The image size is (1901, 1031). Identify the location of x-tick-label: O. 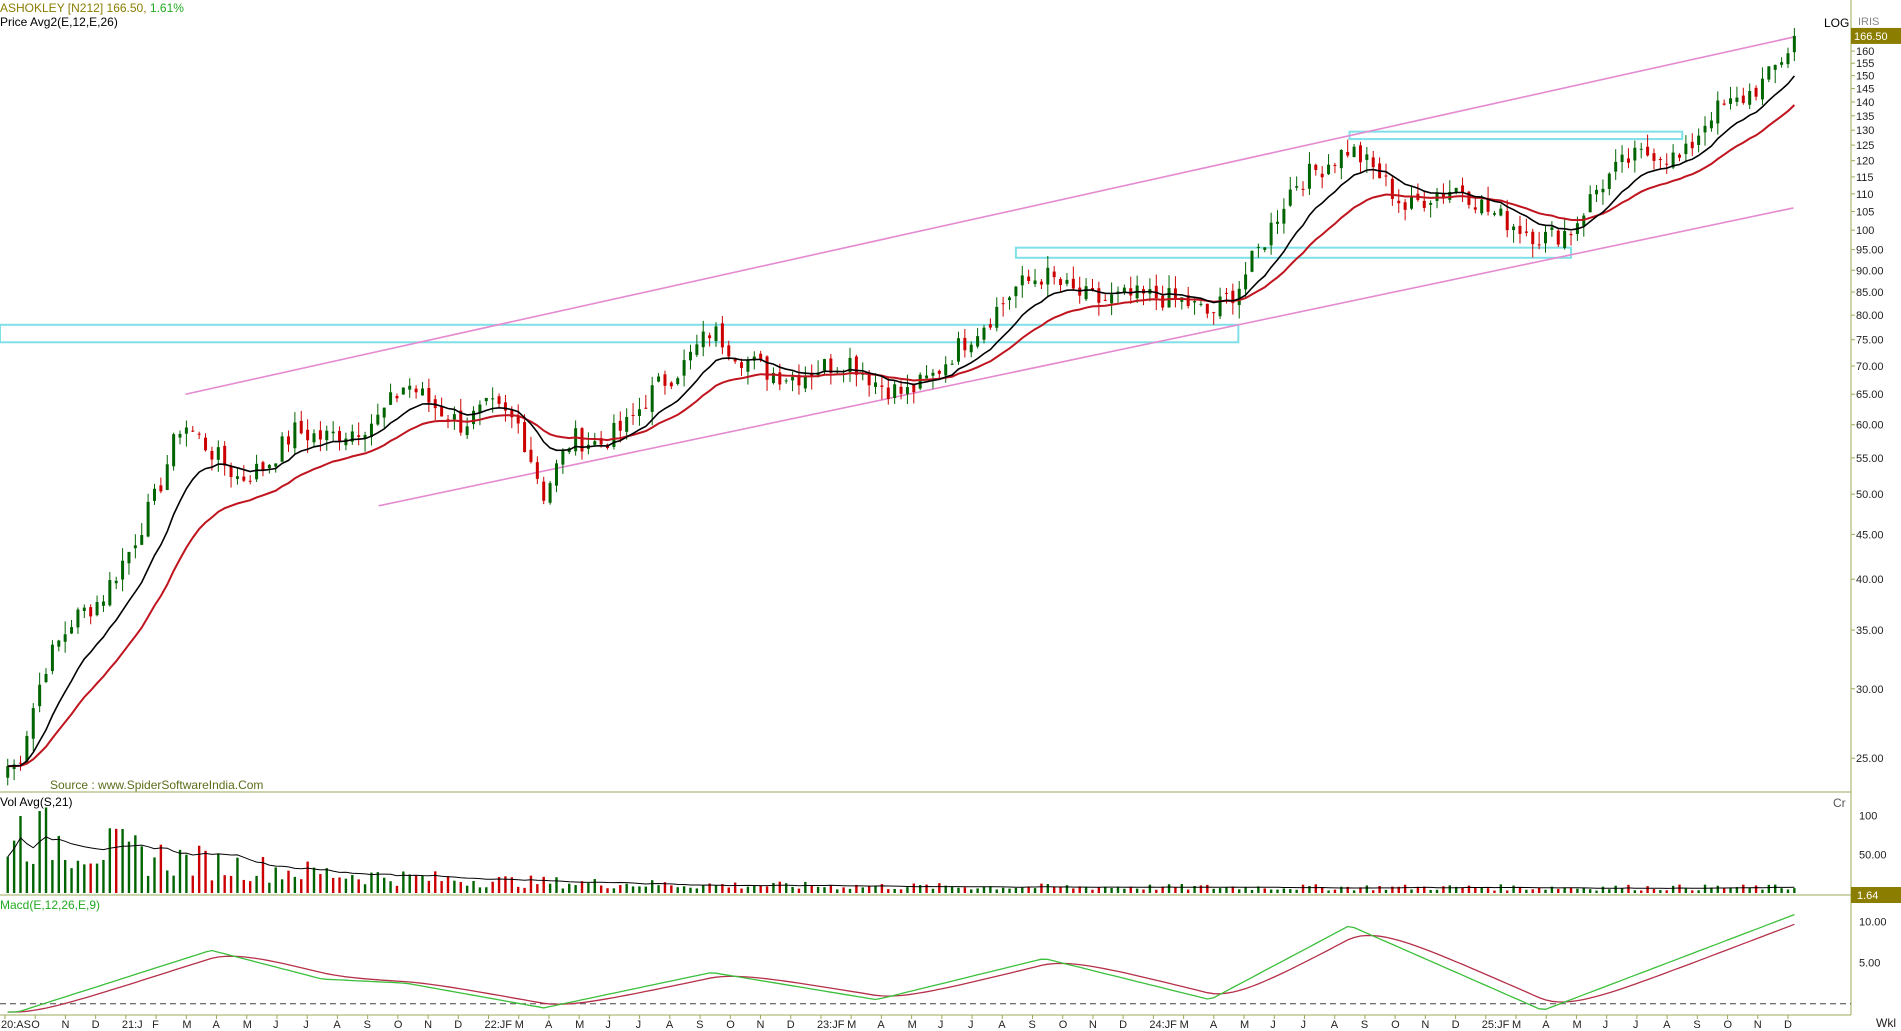
(1063, 1025).